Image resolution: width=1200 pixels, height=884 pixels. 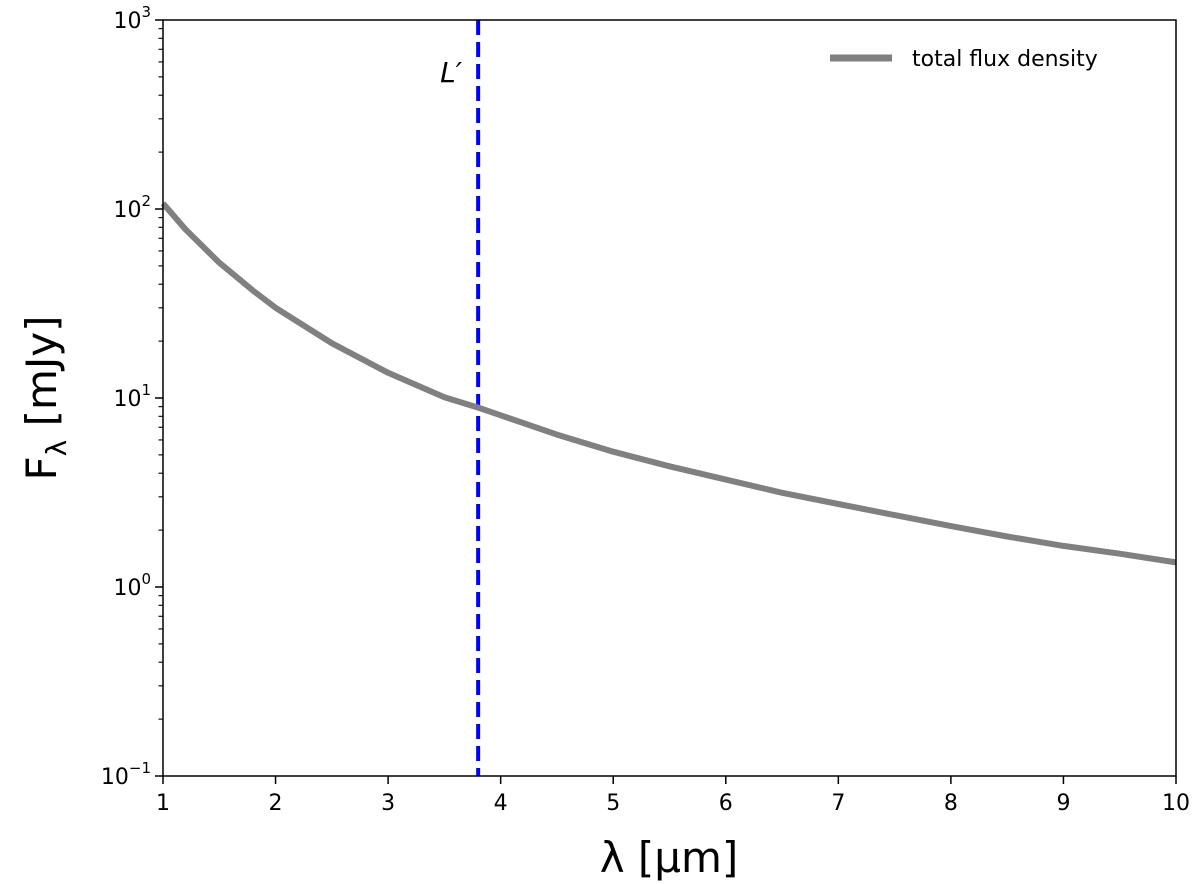 I want to click on svg-text: Fλ [mJy], so click(x=45, y=397).